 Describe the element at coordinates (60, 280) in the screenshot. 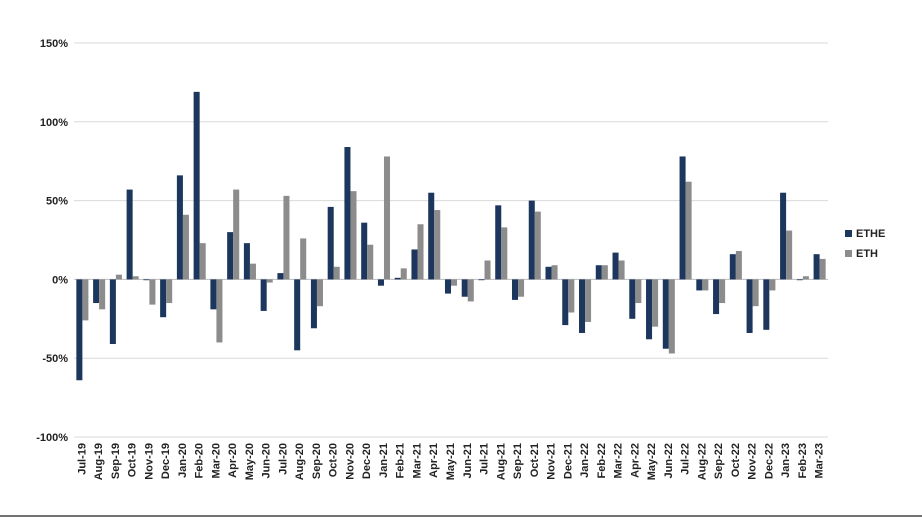

I see `y-tick-label: 0%` at that location.